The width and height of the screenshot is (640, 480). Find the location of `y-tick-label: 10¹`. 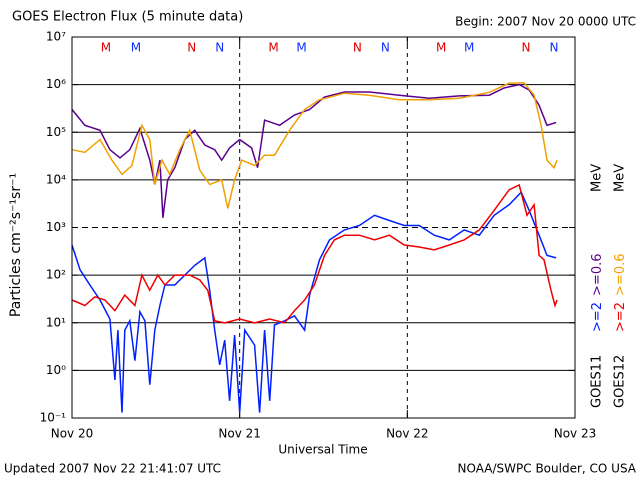

y-tick-label: 10¹ is located at coordinates (56, 322).